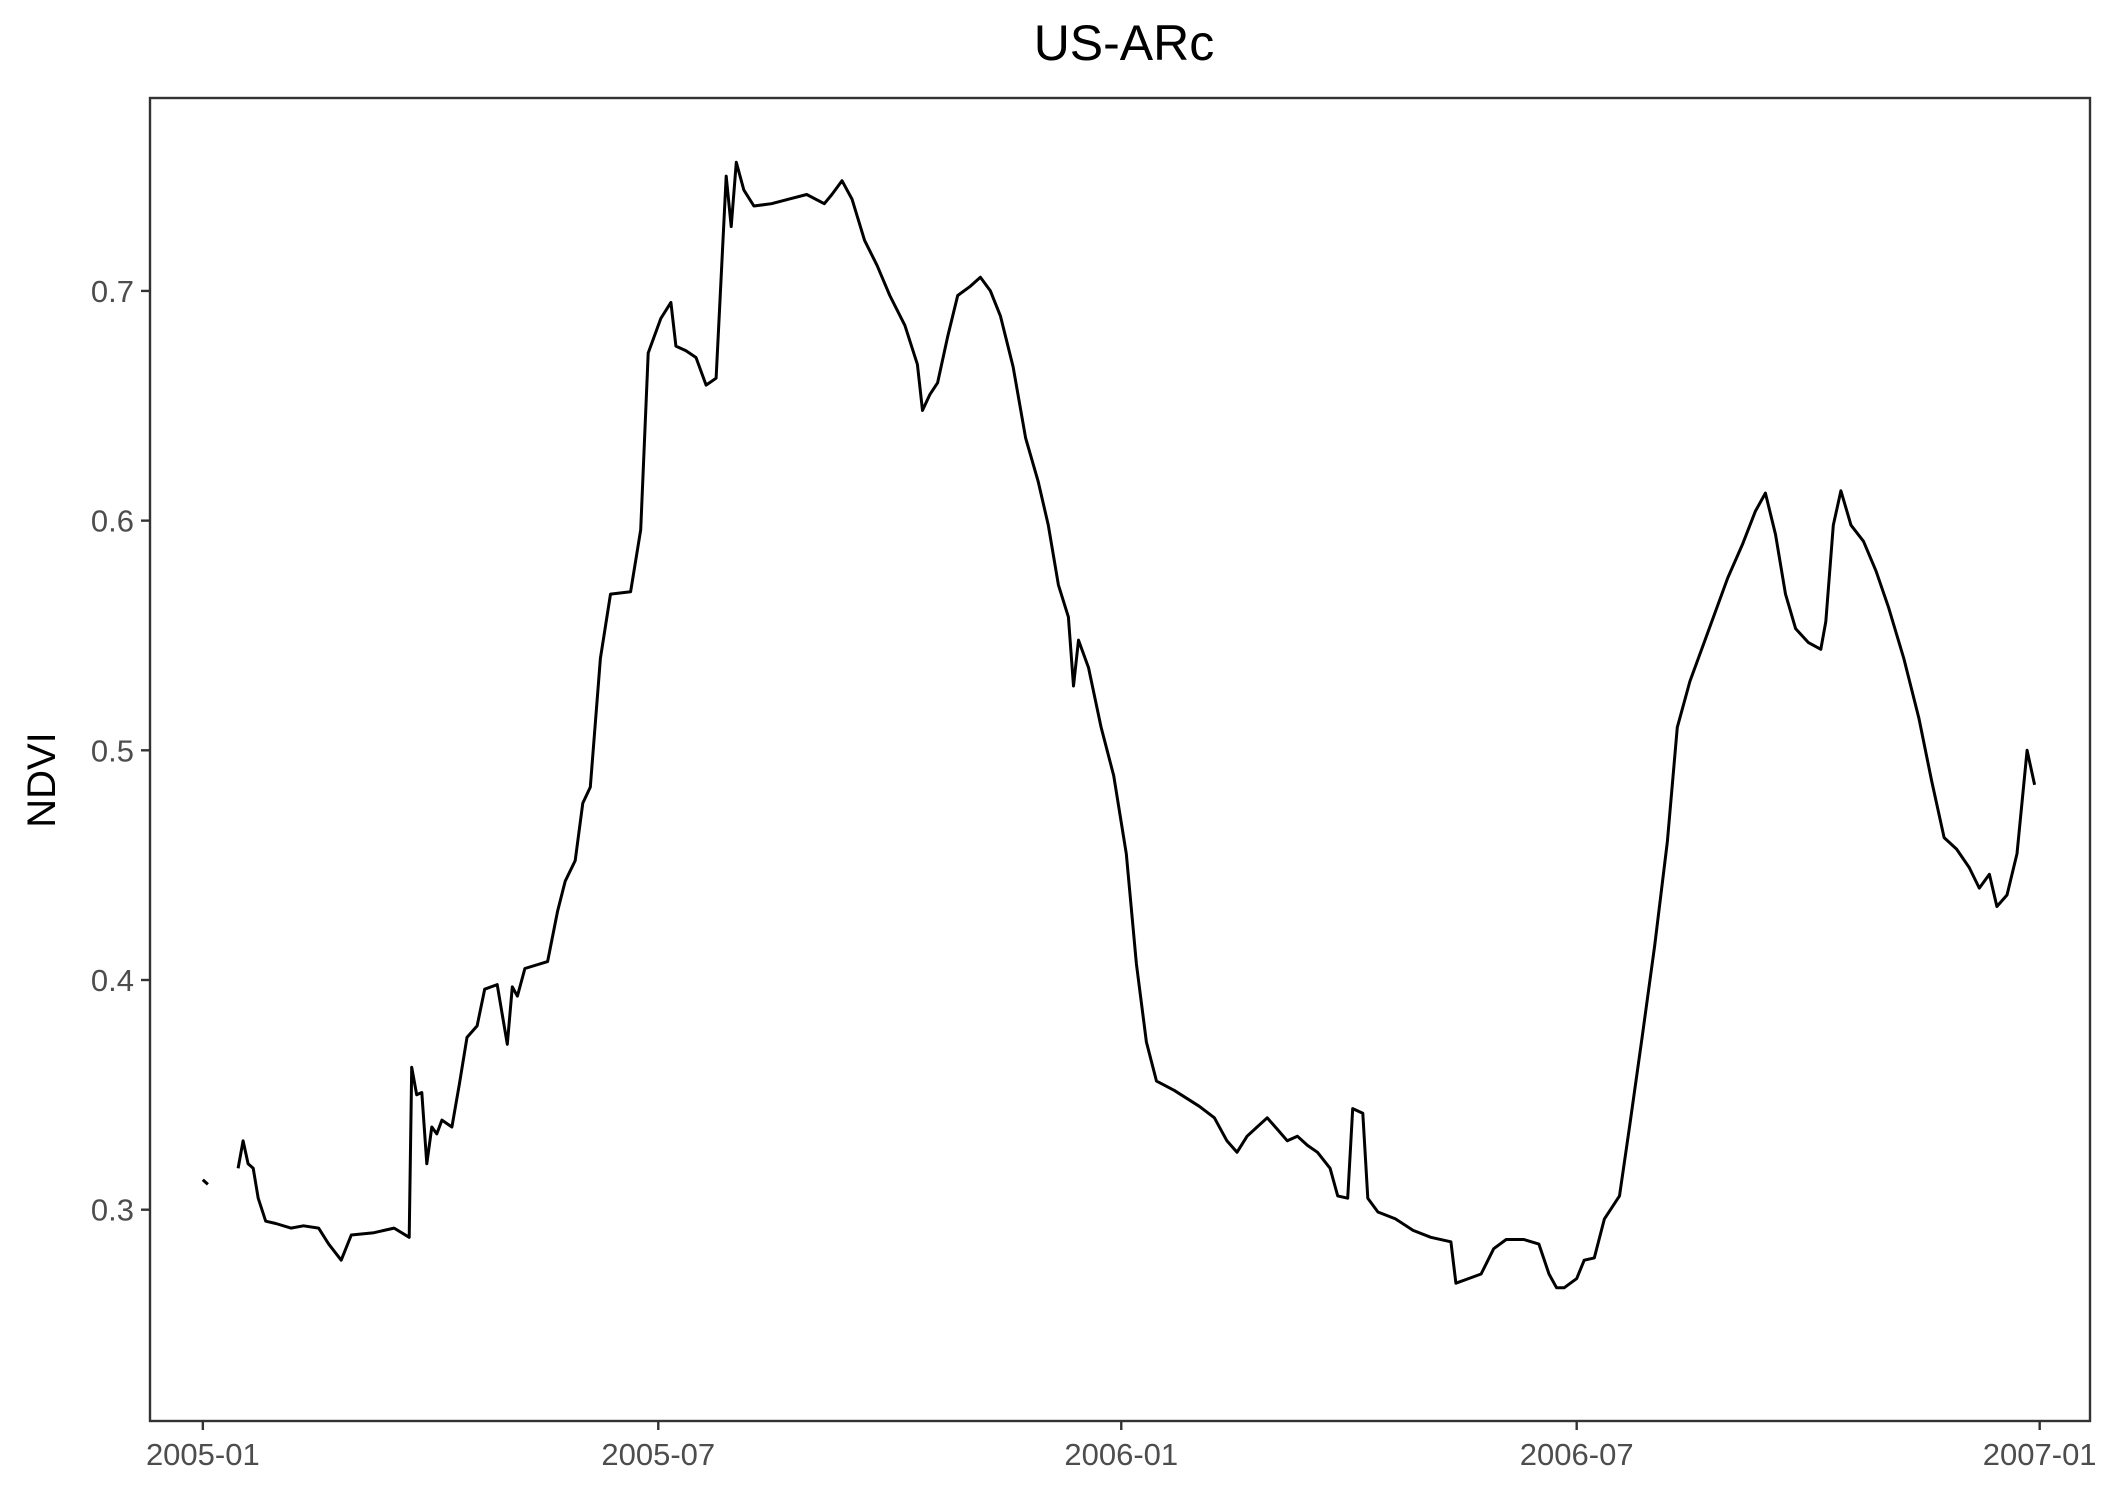  Describe the element at coordinates (112, 521) in the screenshot. I see `y-tick-label: 0.6` at that location.